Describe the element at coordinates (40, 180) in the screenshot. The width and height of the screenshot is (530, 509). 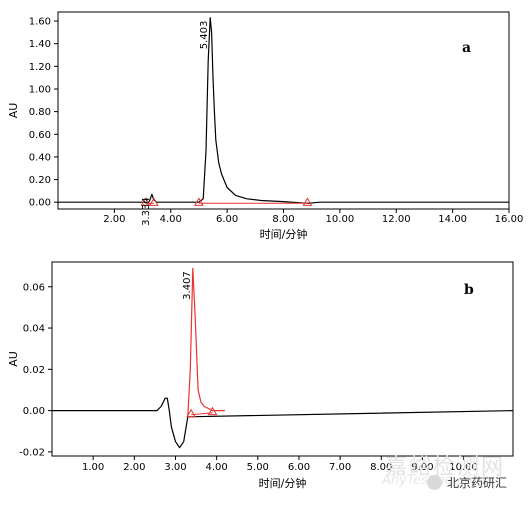
I see `y-tick-label: 0.20` at that location.